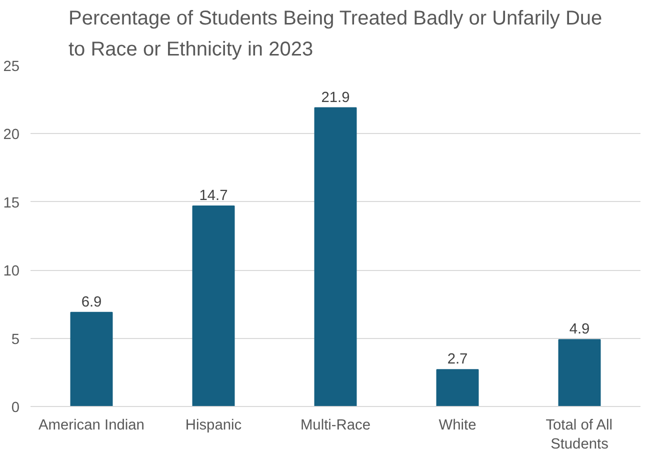 The width and height of the screenshot is (663, 463). What do you see at coordinates (11, 272) in the screenshot?
I see `y-tick-label: 10` at bounding box center [11, 272].